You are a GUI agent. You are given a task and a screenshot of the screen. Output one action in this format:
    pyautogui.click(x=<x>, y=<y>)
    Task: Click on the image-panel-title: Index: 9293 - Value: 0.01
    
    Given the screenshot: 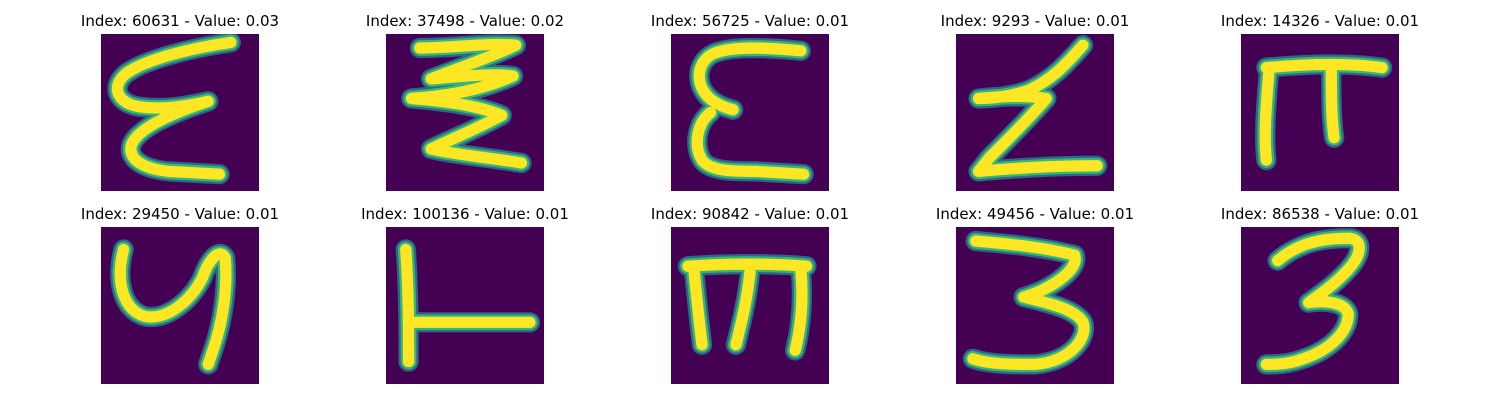 What is the action you would take?
    pyautogui.click(x=1035, y=21)
    